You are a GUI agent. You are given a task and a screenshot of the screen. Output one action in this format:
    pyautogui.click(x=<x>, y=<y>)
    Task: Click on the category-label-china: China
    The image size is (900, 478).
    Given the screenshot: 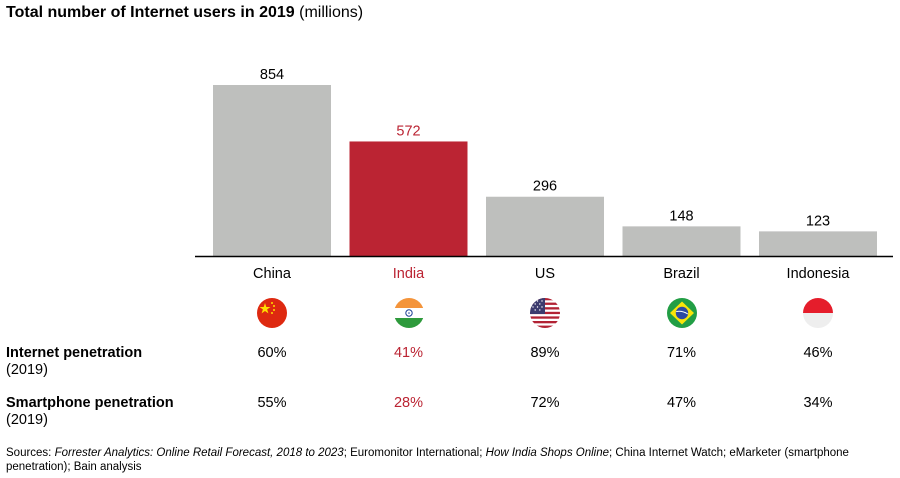 What is the action you would take?
    pyautogui.click(x=272, y=274)
    